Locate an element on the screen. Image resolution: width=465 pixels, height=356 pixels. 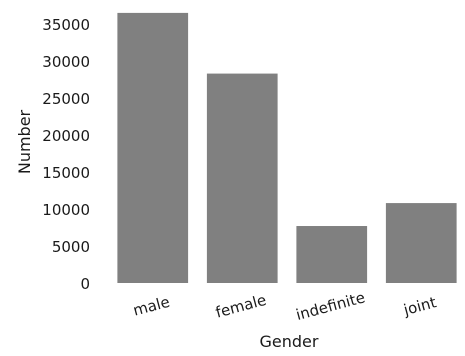
y-tick-label: 0 is located at coordinates (85, 284).